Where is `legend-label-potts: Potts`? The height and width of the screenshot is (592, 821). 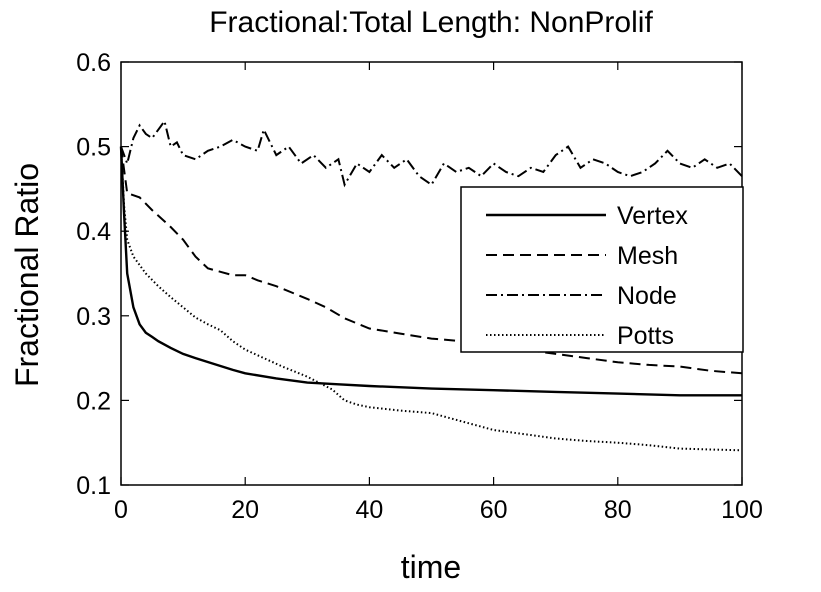
legend-label-potts: Potts is located at coordinates (645, 336).